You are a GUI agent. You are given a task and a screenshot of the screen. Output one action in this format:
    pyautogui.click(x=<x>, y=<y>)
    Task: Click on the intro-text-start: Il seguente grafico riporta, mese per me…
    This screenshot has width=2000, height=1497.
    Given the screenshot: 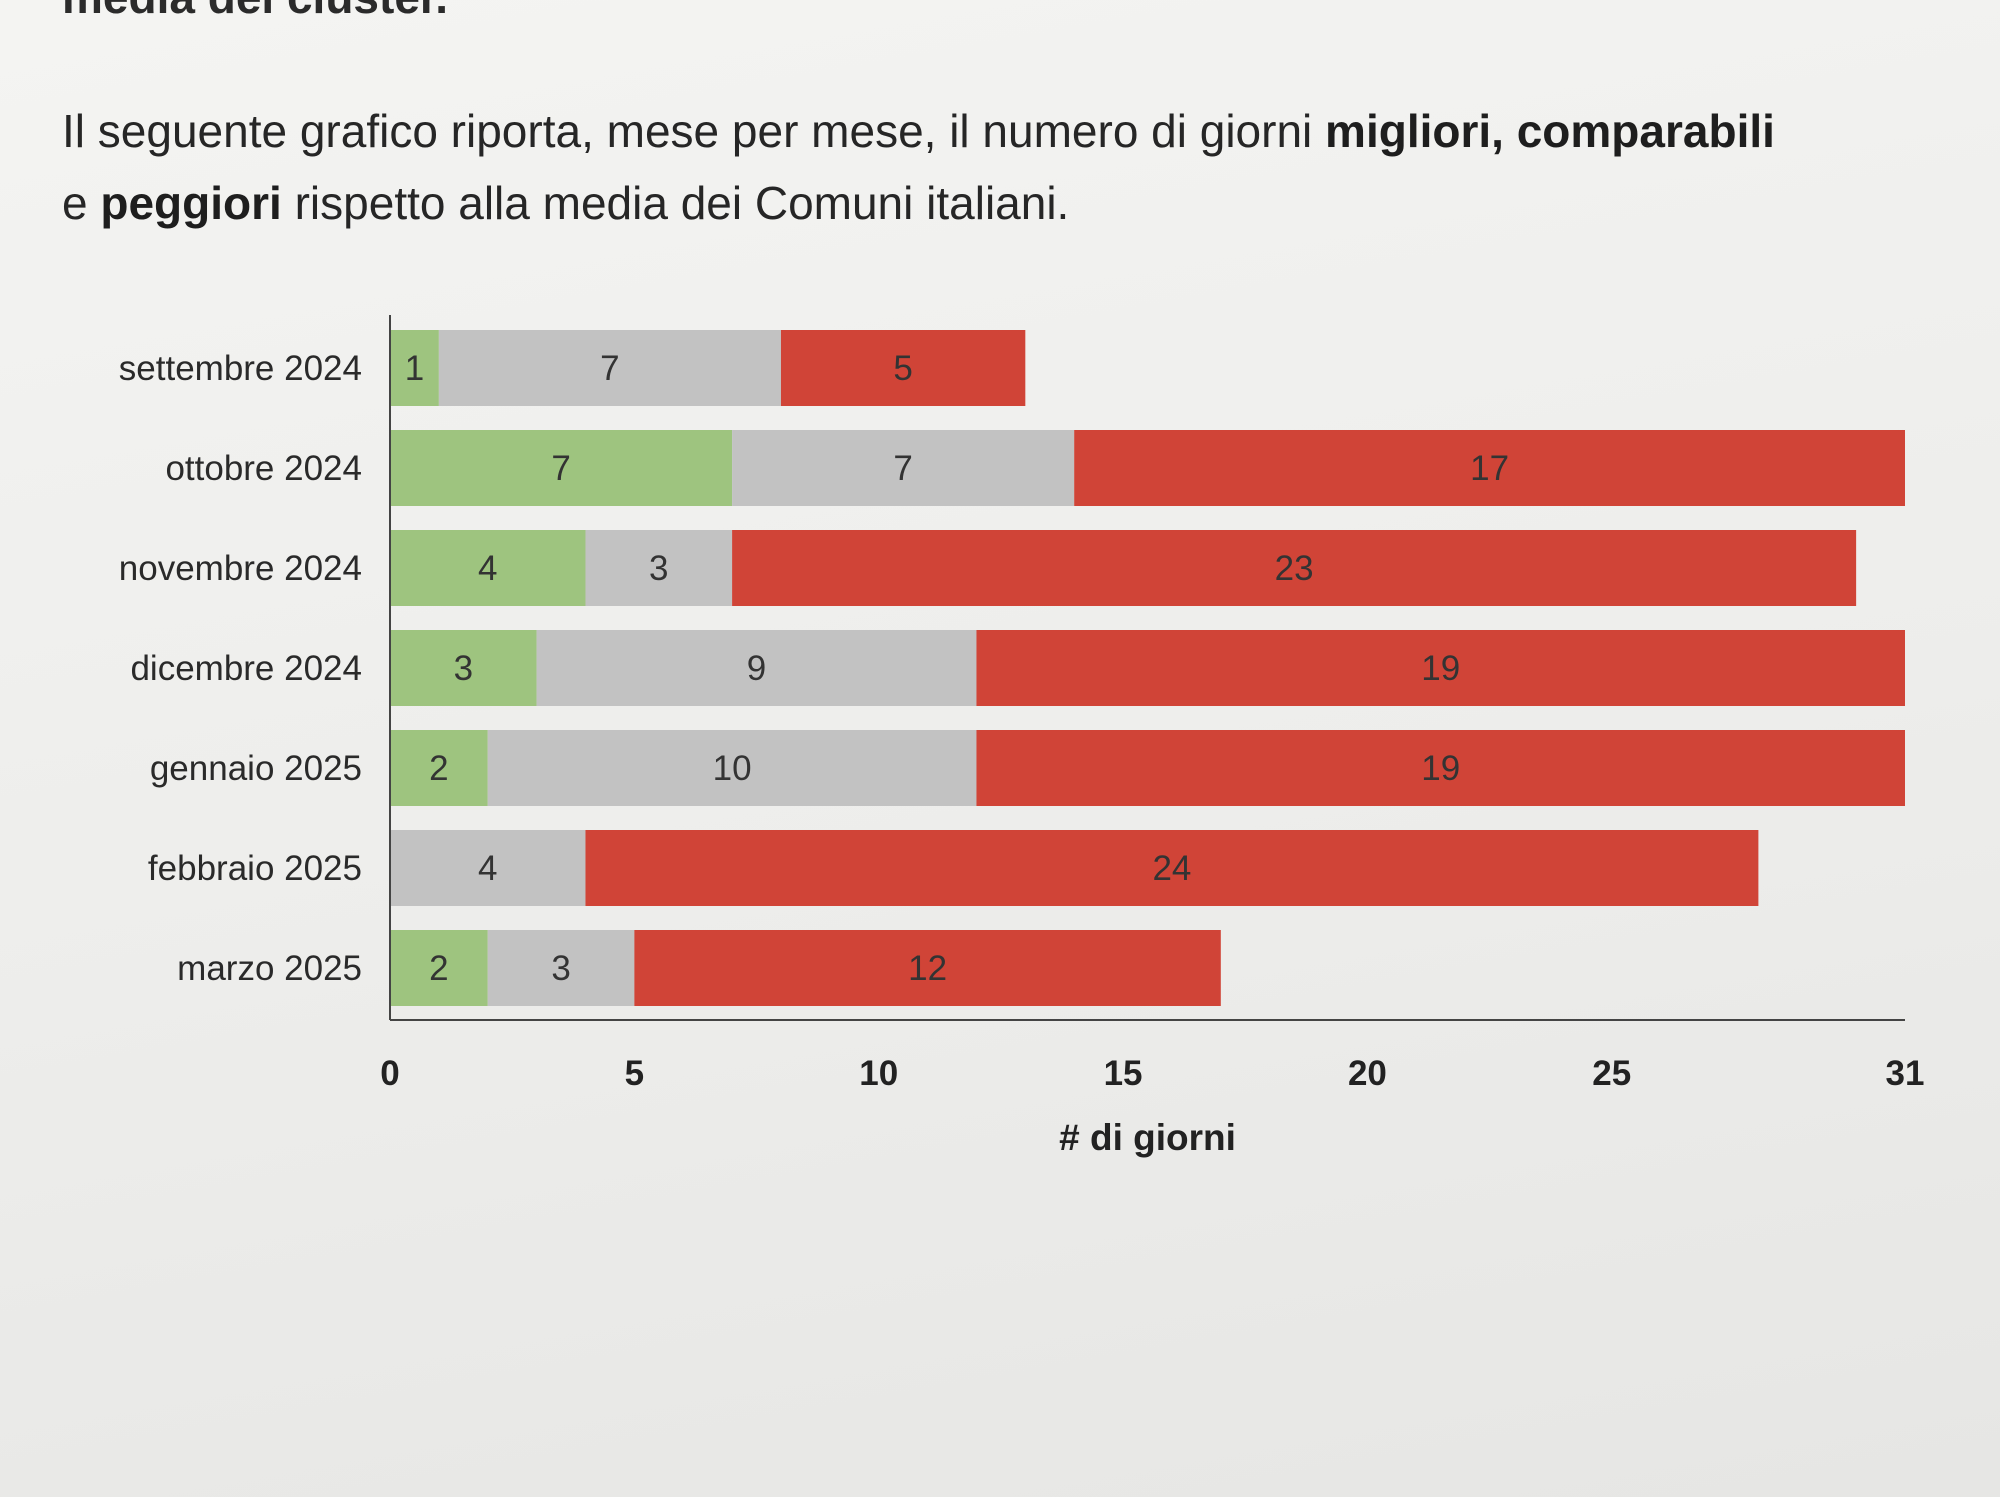 What is the action you would take?
    pyautogui.click(x=694, y=131)
    